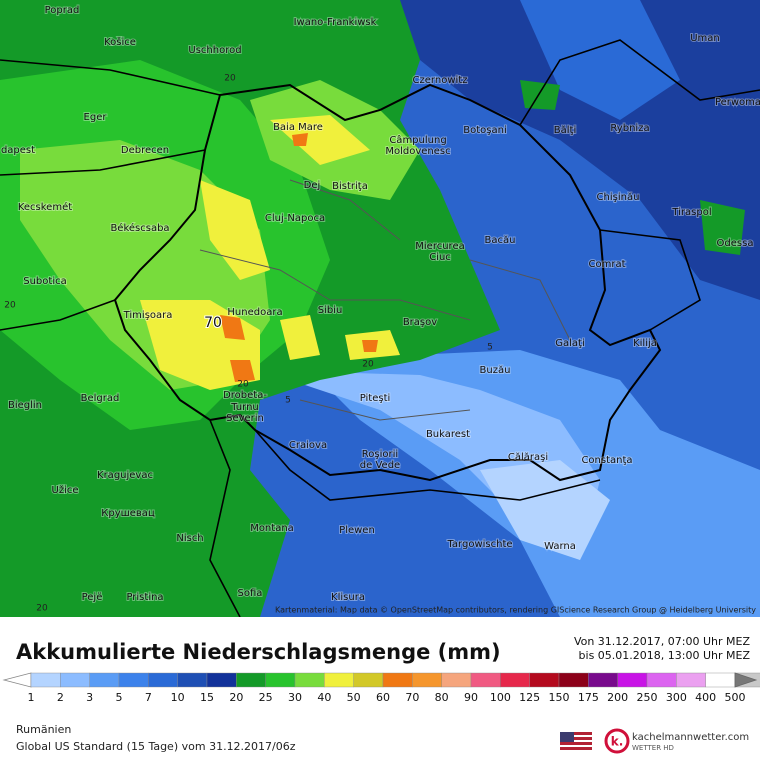  I want to click on period-from: Von 31.12.2017, 07:00 Uhr MEZ, so click(662, 641).